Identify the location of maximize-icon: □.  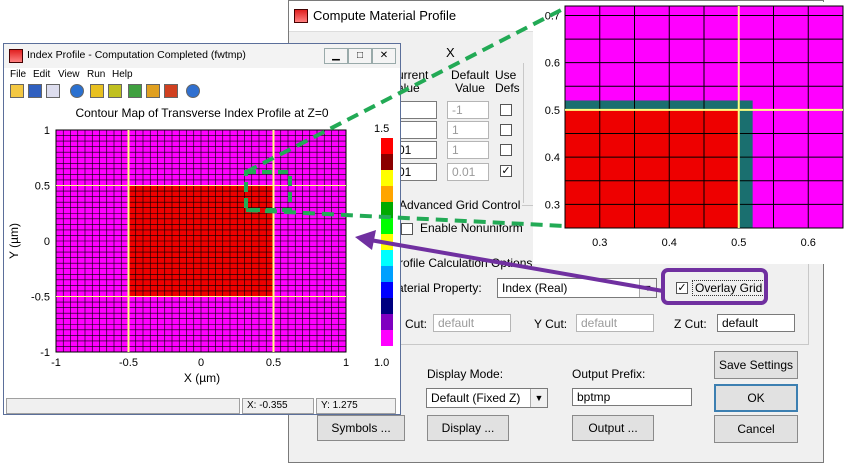
(360, 56).